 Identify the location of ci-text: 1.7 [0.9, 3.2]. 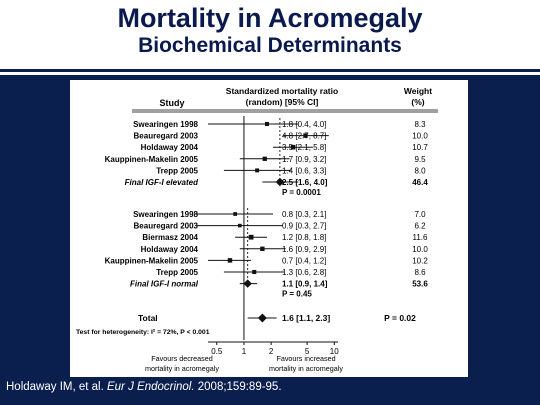
(304, 159).